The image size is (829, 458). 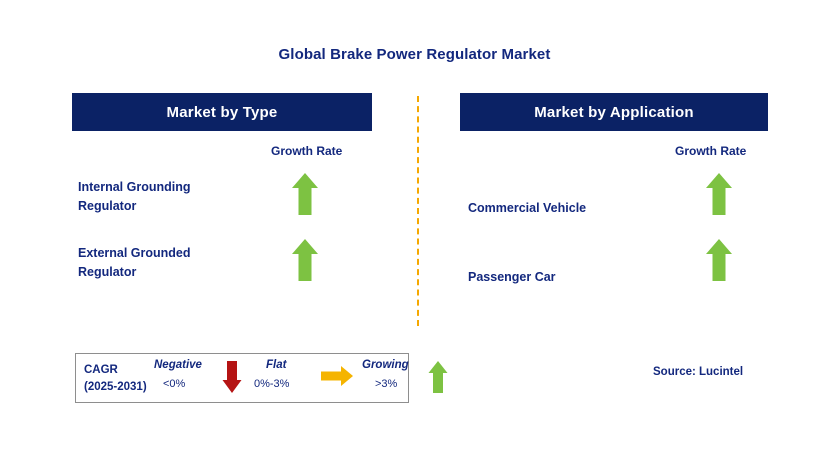 I want to click on panel-header-market-by-type: Market by Type, so click(x=222, y=112).